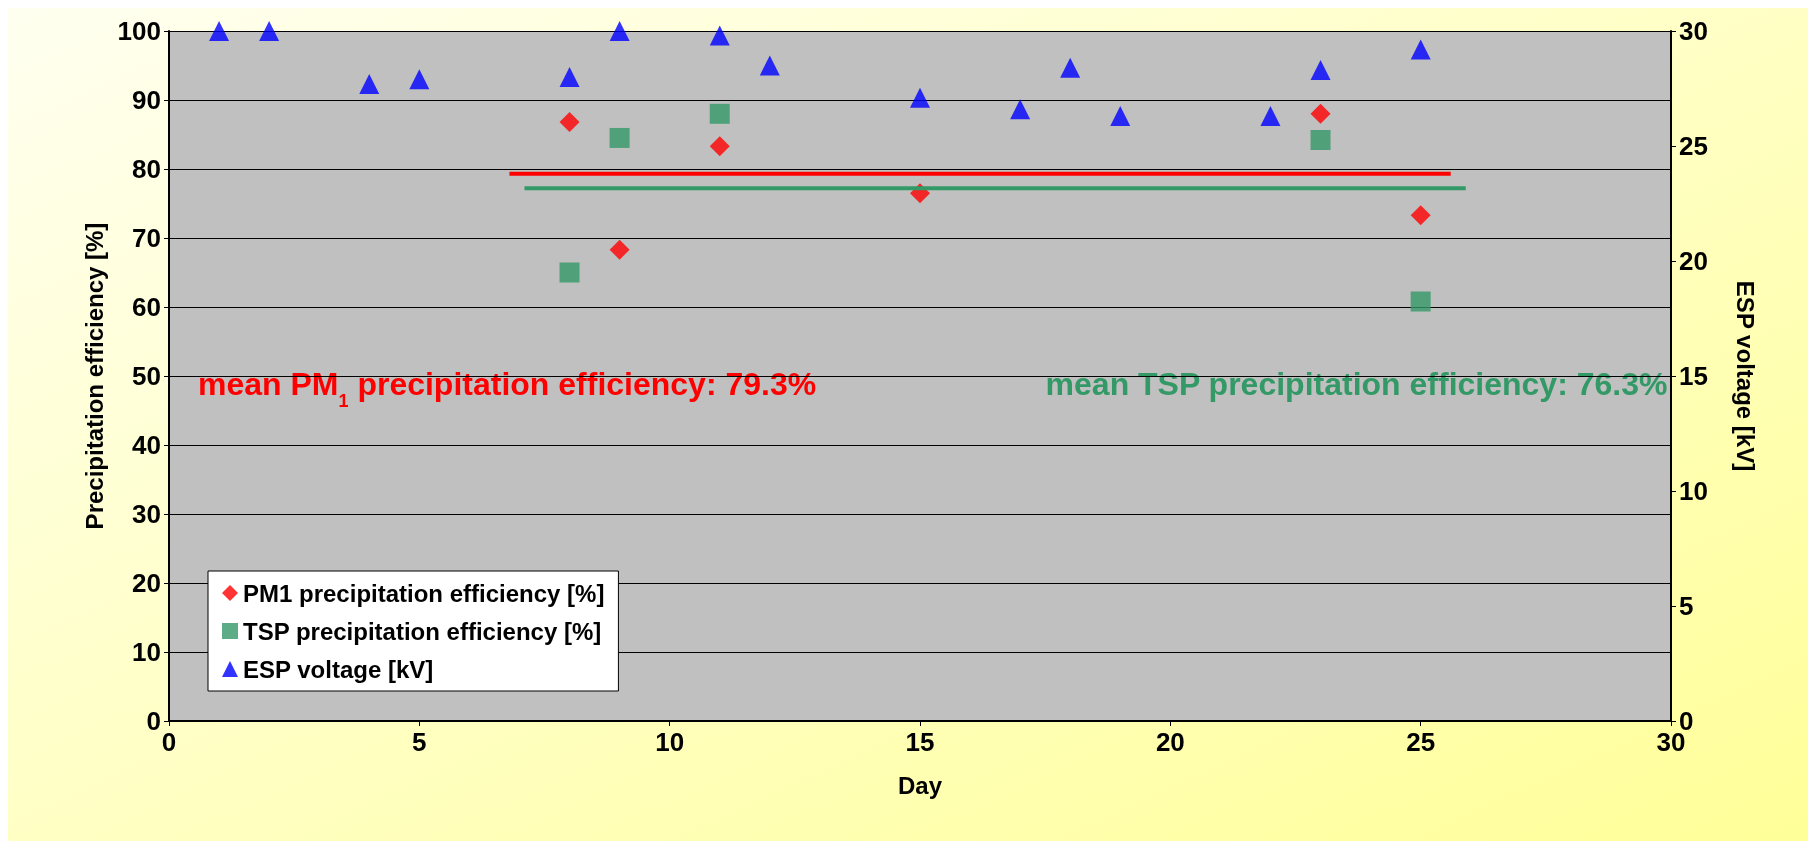 This screenshot has height=849, width=1816. What do you see at coordinates (146, 169) in the screenshot?
I see `y-tick-label: 80` at bounding box center [146, 169].